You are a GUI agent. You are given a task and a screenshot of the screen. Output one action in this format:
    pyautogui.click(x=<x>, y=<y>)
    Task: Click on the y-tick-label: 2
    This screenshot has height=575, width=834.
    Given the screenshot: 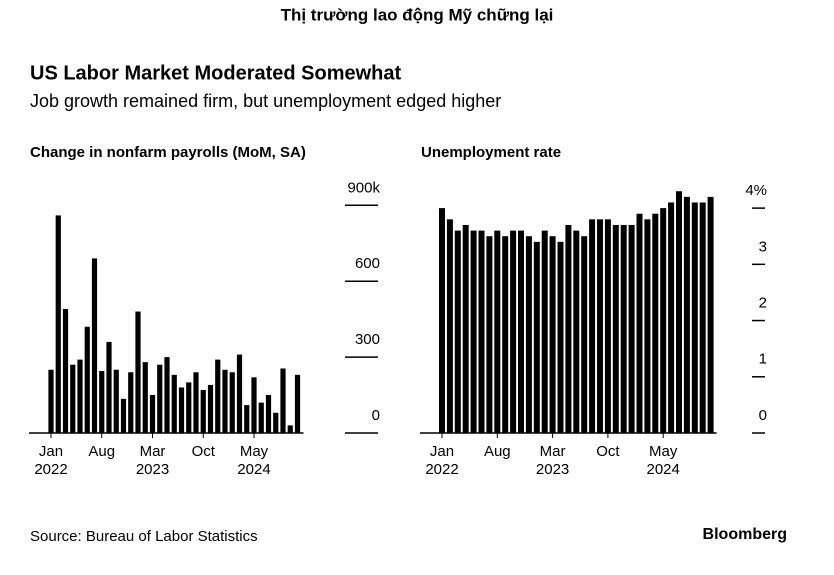 What is the action you would take?
    pyautogui.click(x=763, y=303)
    